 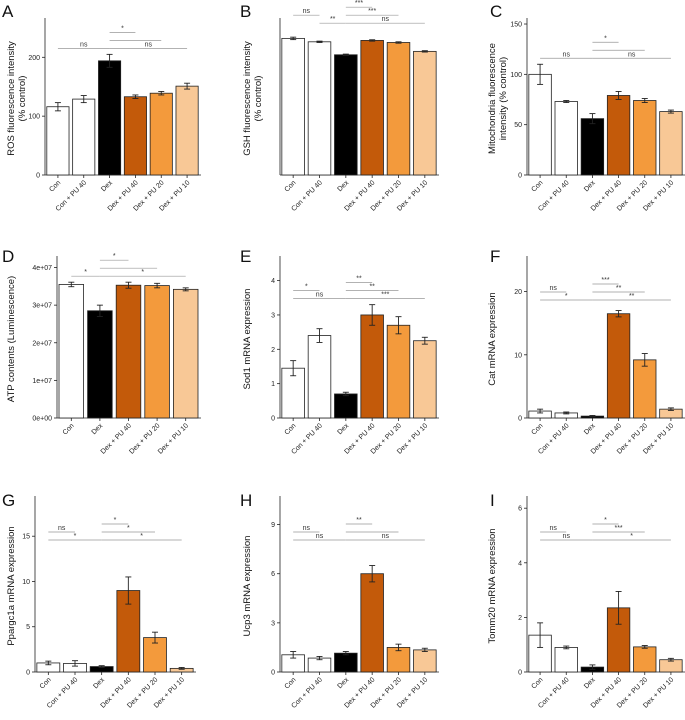 I want to click on y-tick-label: 150, so click(x=516, y=25).